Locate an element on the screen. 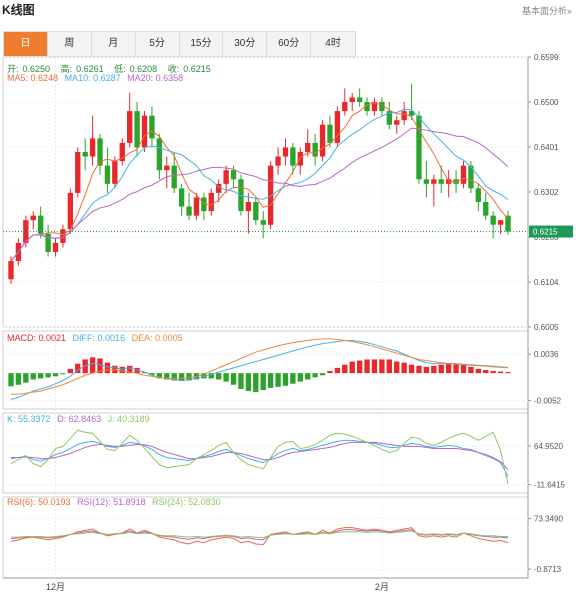  rsi24-line is located at coordinates (259, 534).